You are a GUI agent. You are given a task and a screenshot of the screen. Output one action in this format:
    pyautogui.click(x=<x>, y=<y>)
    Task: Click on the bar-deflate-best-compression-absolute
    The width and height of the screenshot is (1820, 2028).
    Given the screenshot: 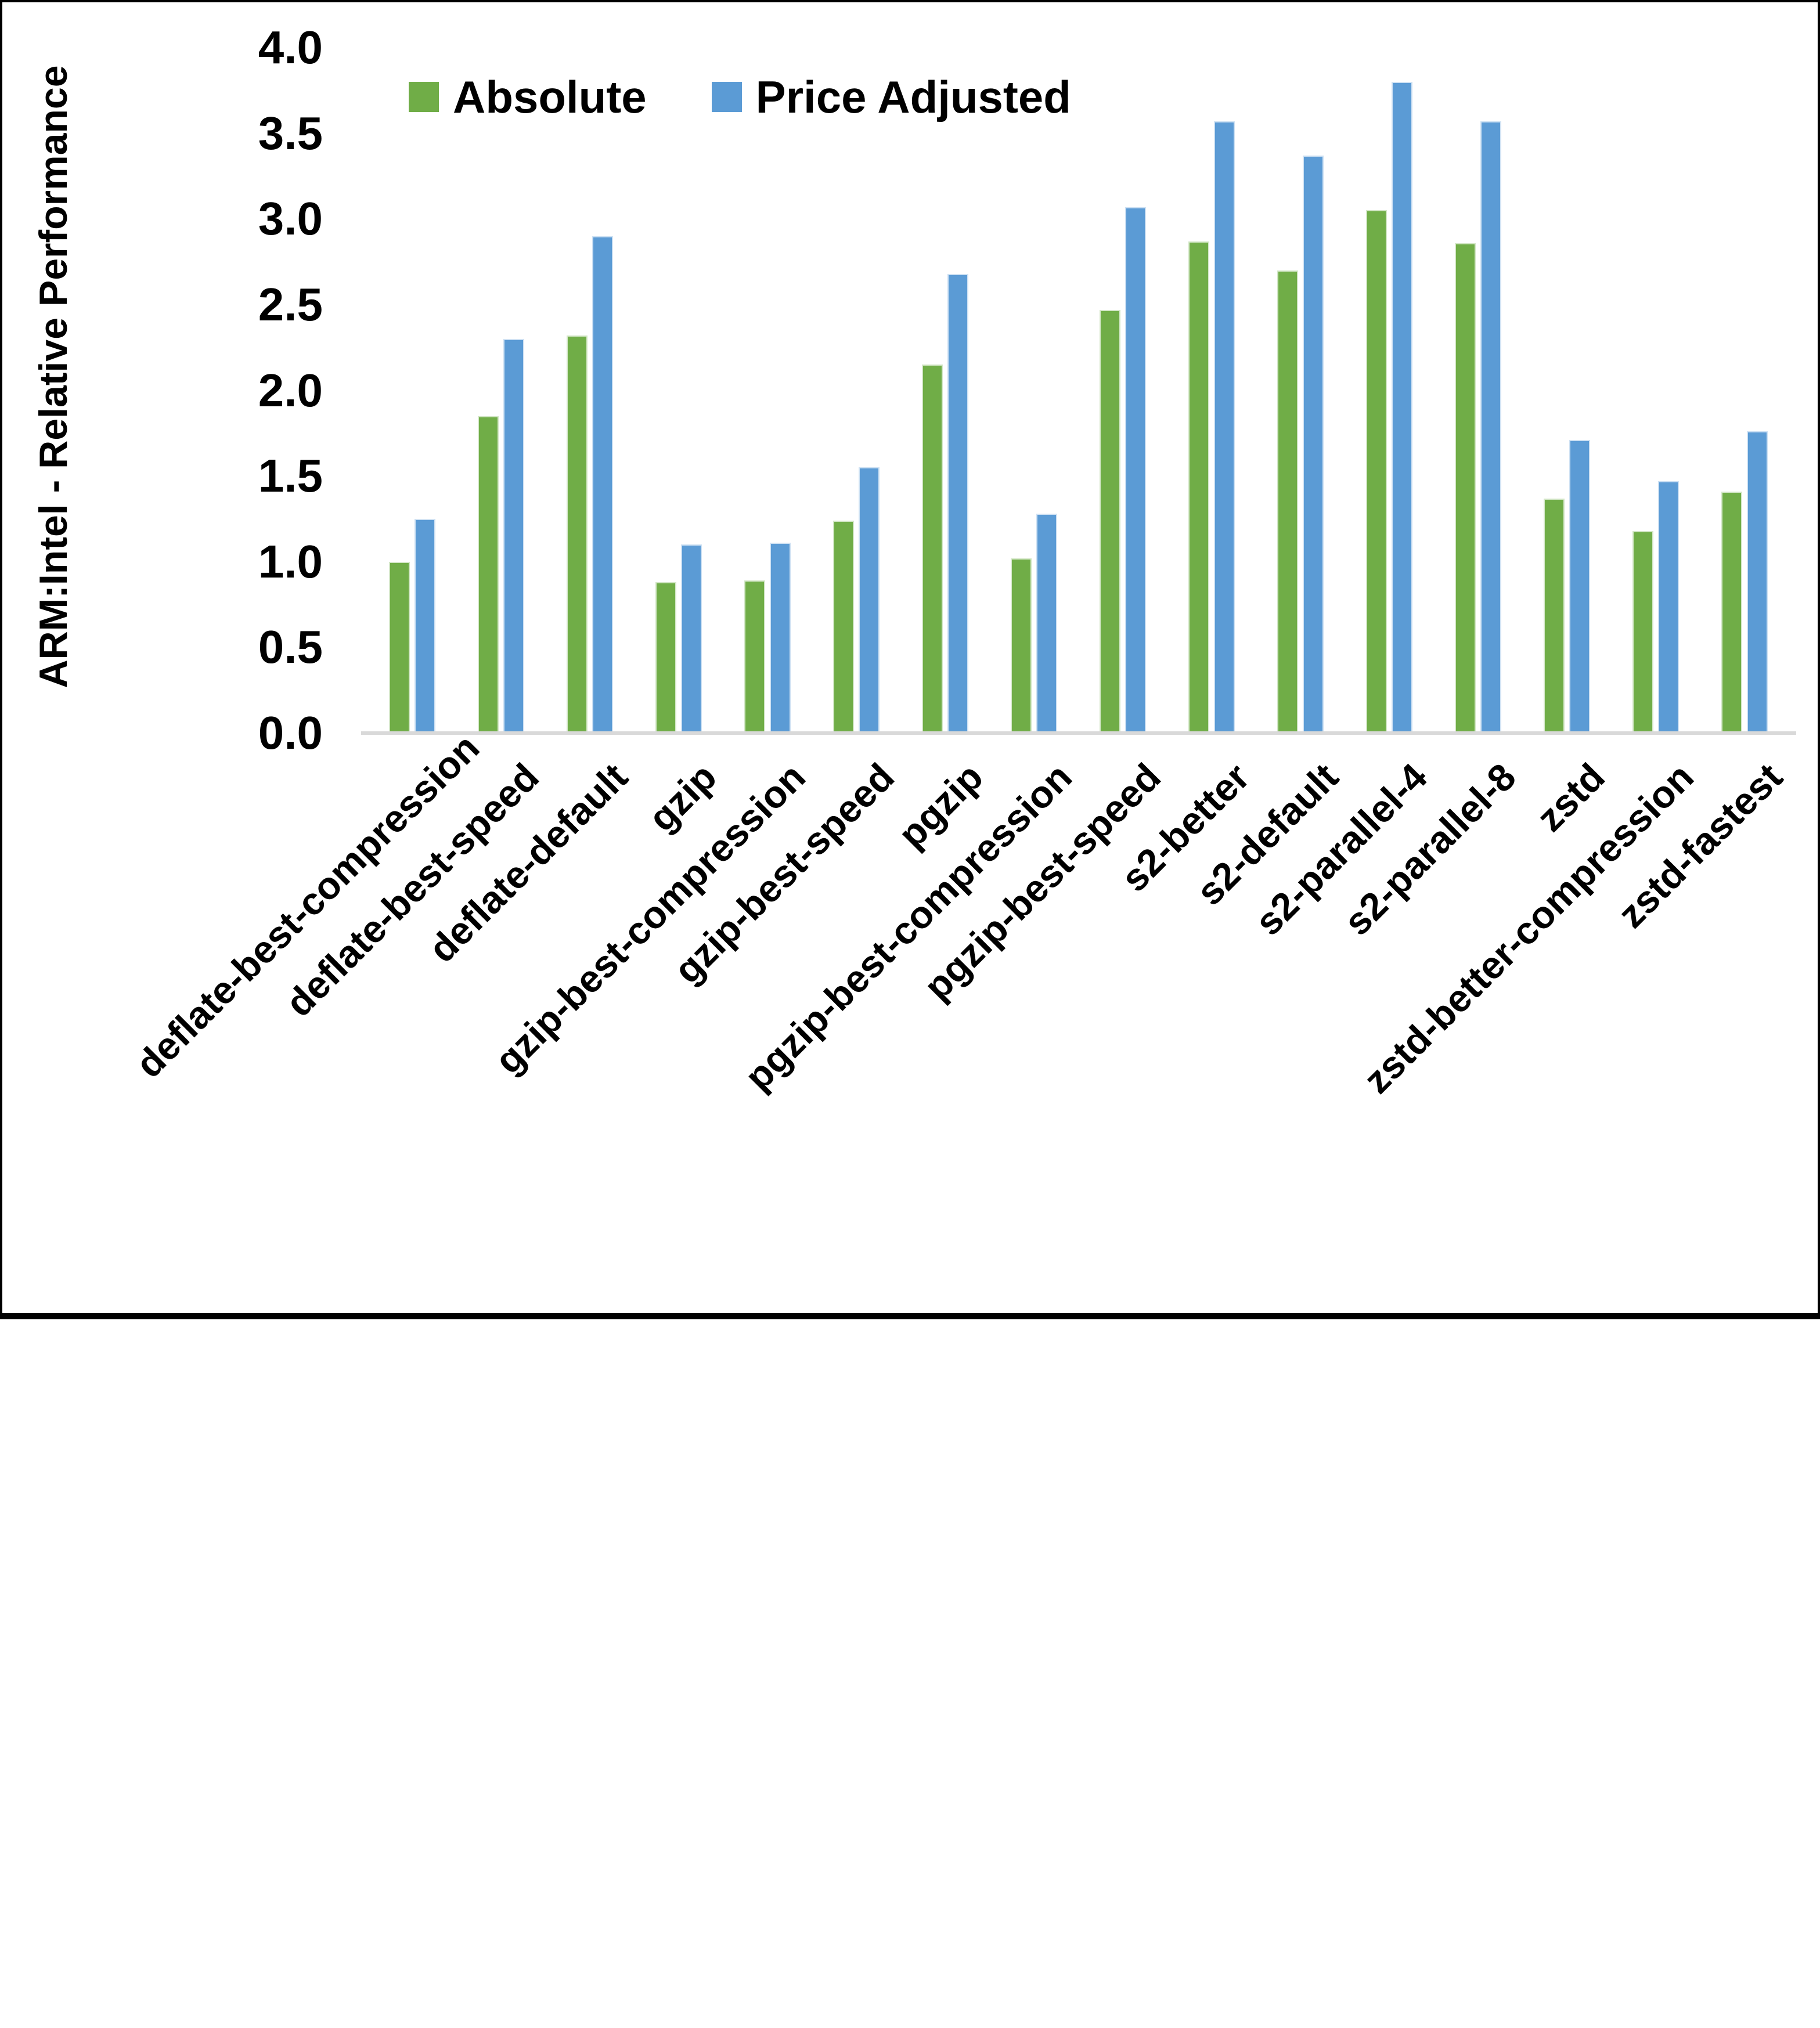 What is the action you would take?
    pyautogui.click(x=399, y=647)
    